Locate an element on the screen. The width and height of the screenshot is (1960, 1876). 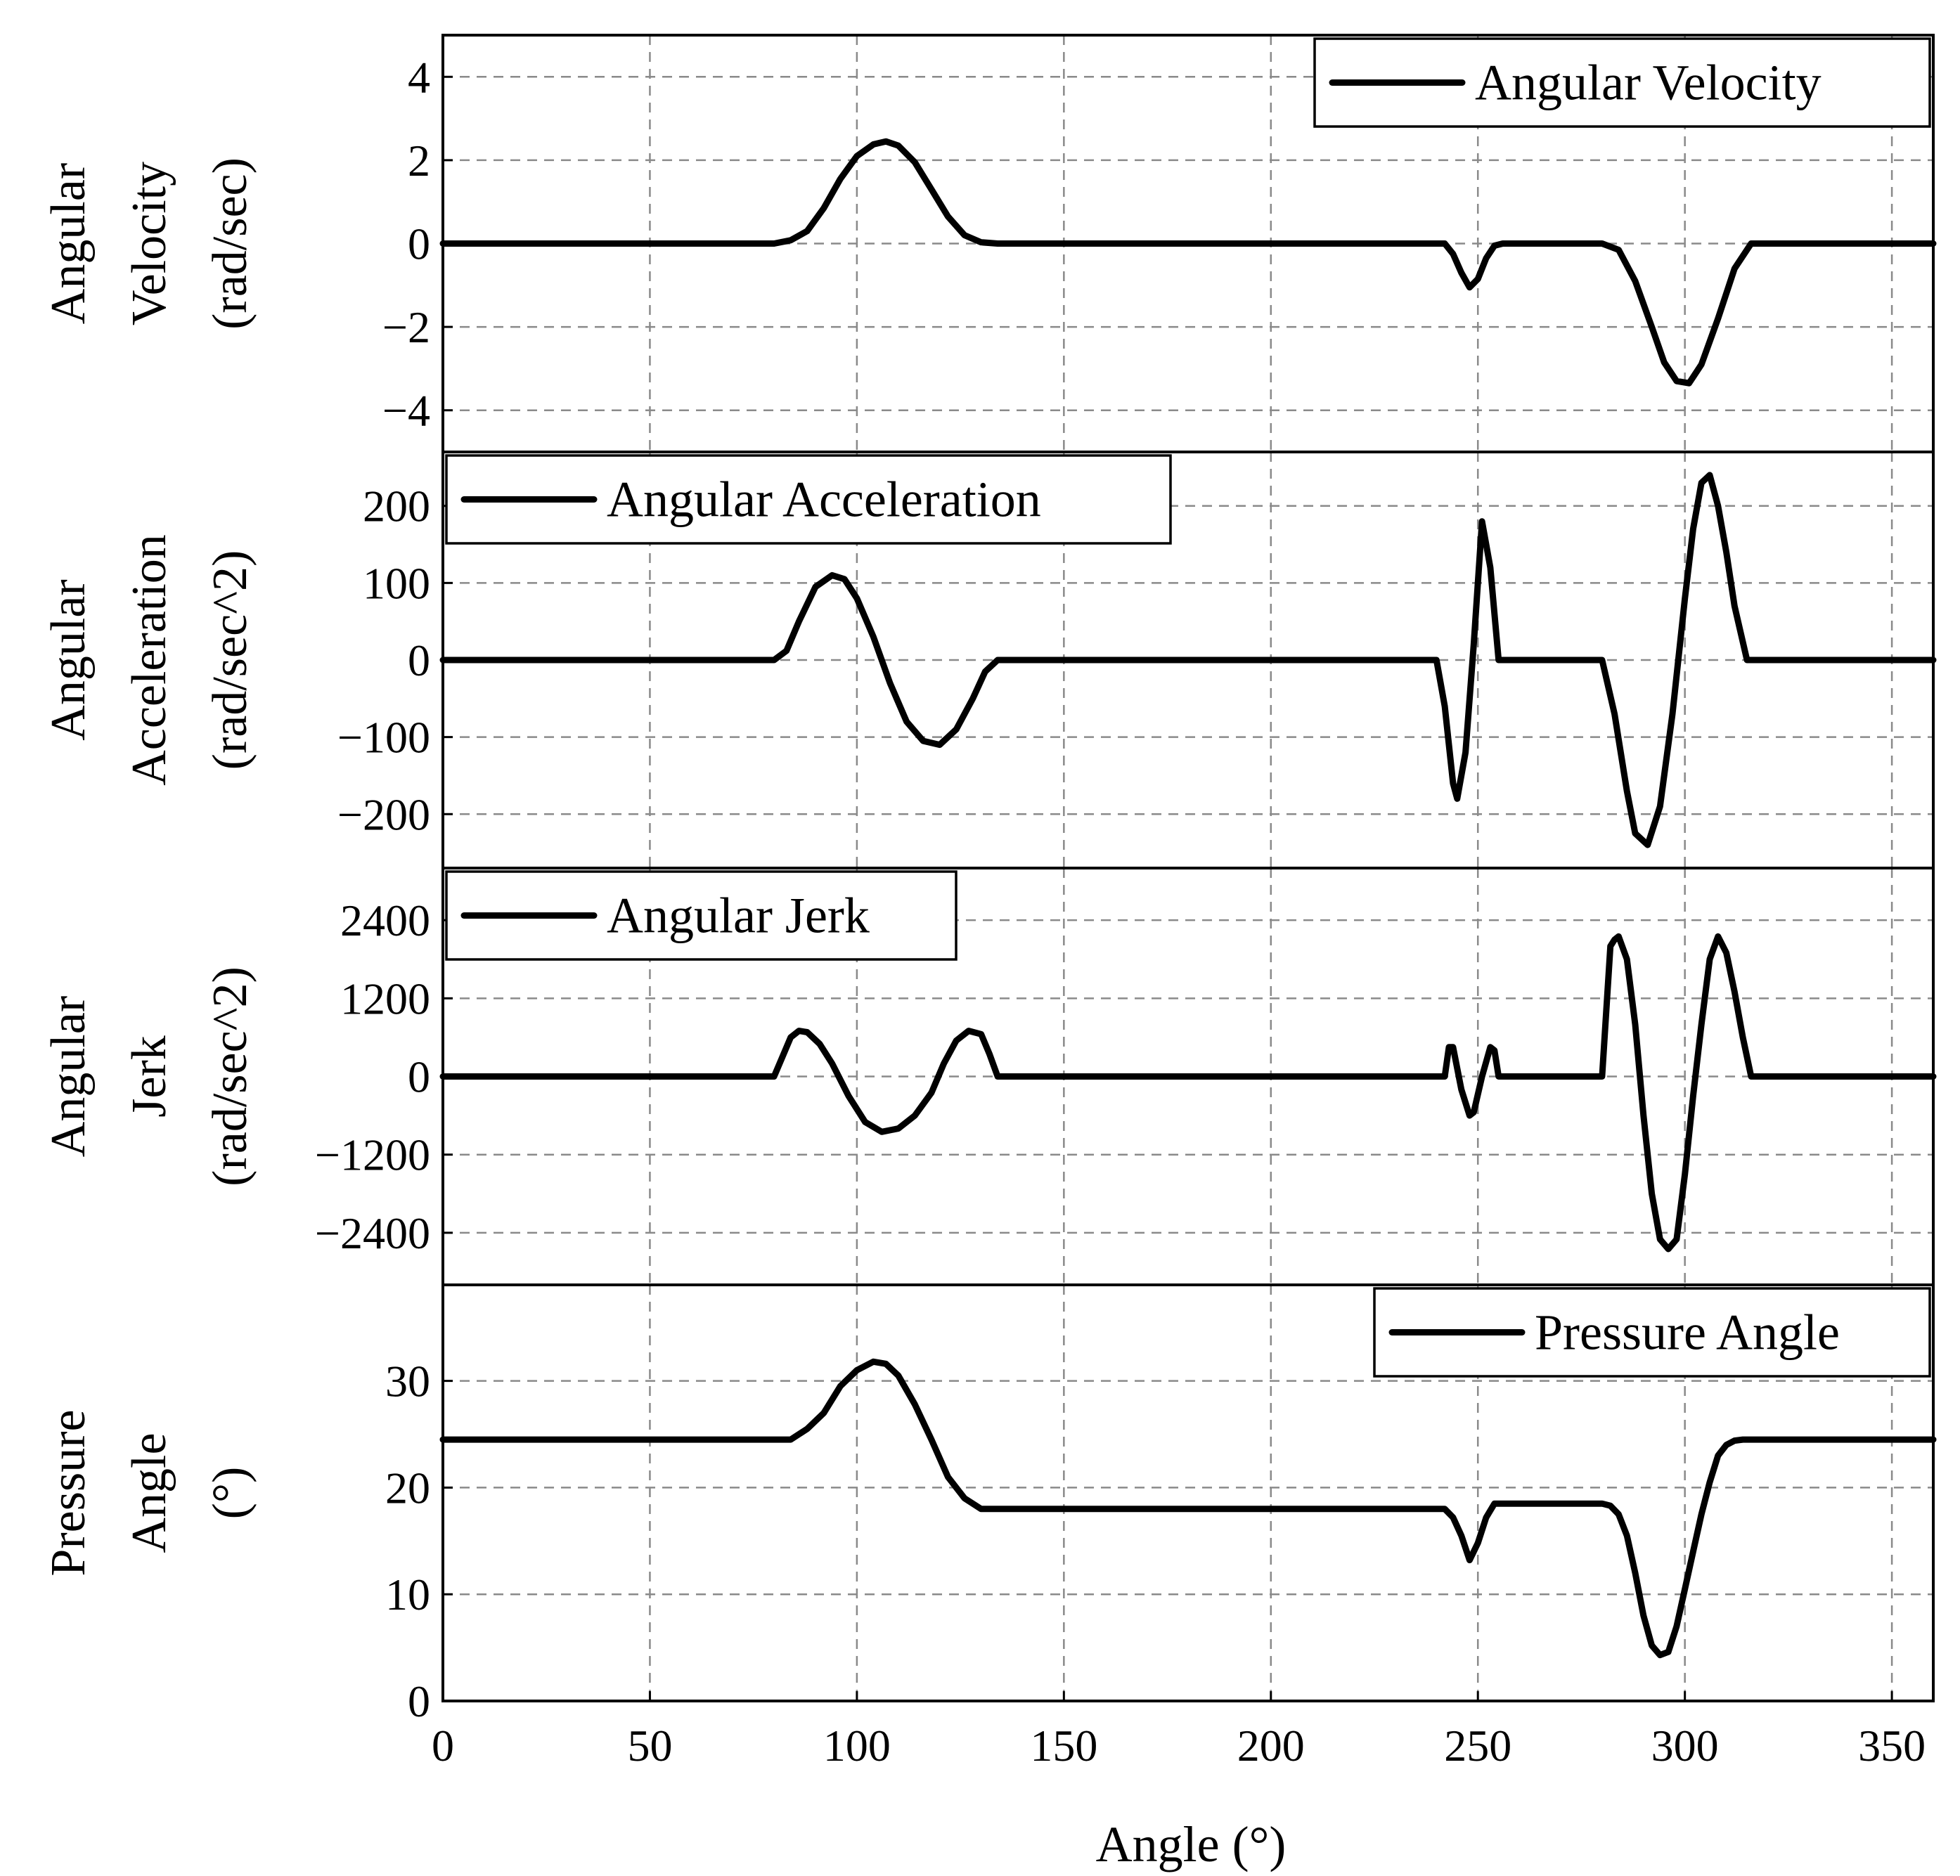
y-tick-label: 200 is located at coordinates (396, 506).